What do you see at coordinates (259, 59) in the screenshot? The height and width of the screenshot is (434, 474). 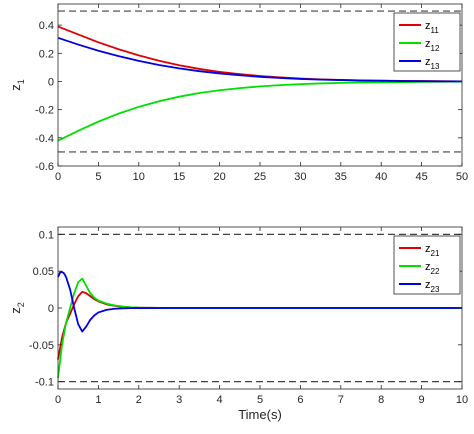 I see `series-line-z13` at bounding box center [259, 59].